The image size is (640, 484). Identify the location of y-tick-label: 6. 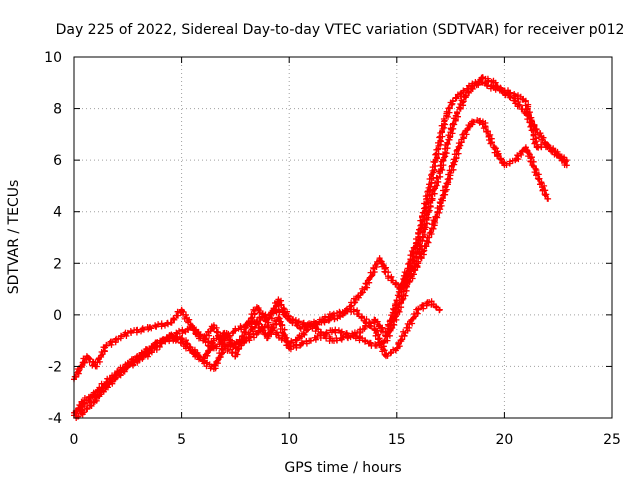
(57, 161).